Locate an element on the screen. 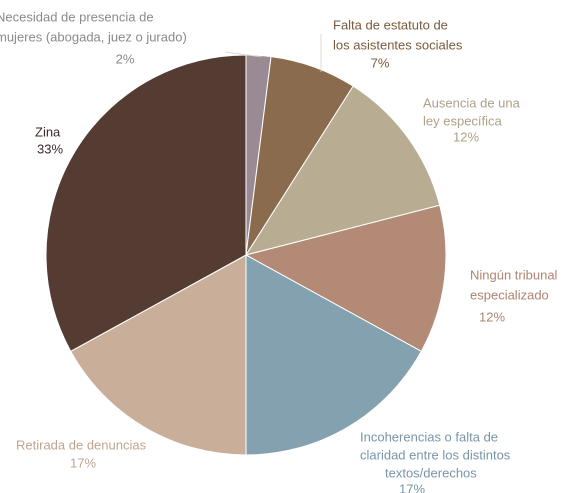 This screenshot has height=493, width=566. slice-label: Zina is located at coordinates (48, 131).